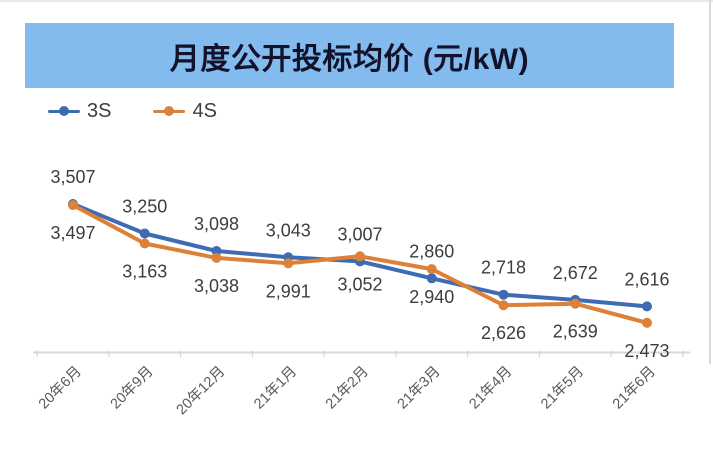 The width and height of the screenshot is (713, 468). I want to click on page-title: 月度公开投标均价 (元/kW), so click(349, 59).